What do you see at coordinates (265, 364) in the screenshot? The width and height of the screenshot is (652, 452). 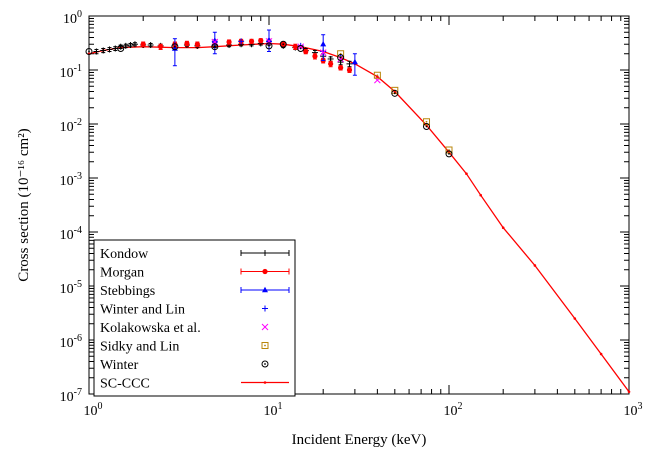 I see `legend-marker-winter` at bounding box center [265, 364].